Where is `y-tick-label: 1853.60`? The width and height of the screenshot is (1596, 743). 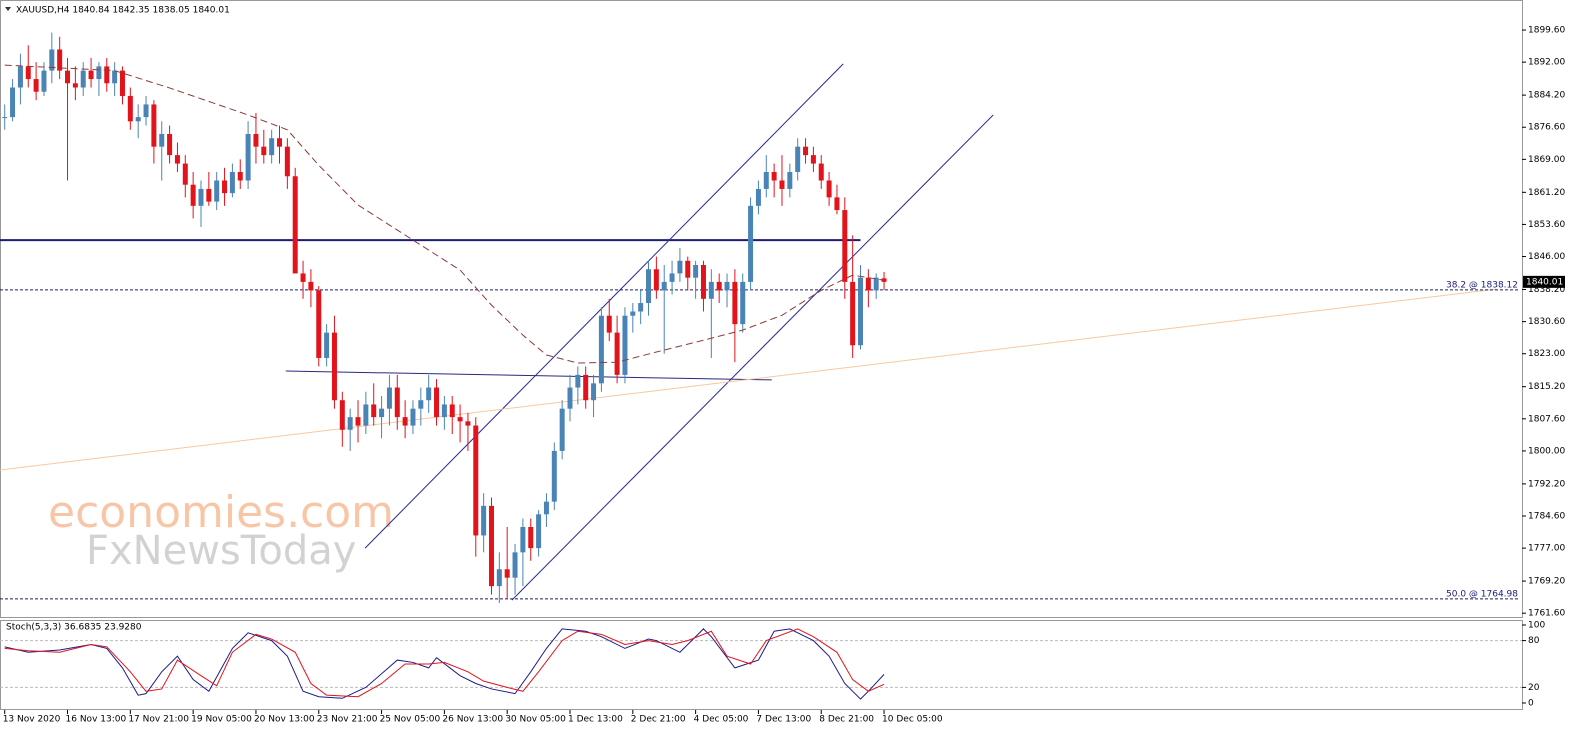 y-tick-label: 1853.60 is located at coordinates (1546, 225).